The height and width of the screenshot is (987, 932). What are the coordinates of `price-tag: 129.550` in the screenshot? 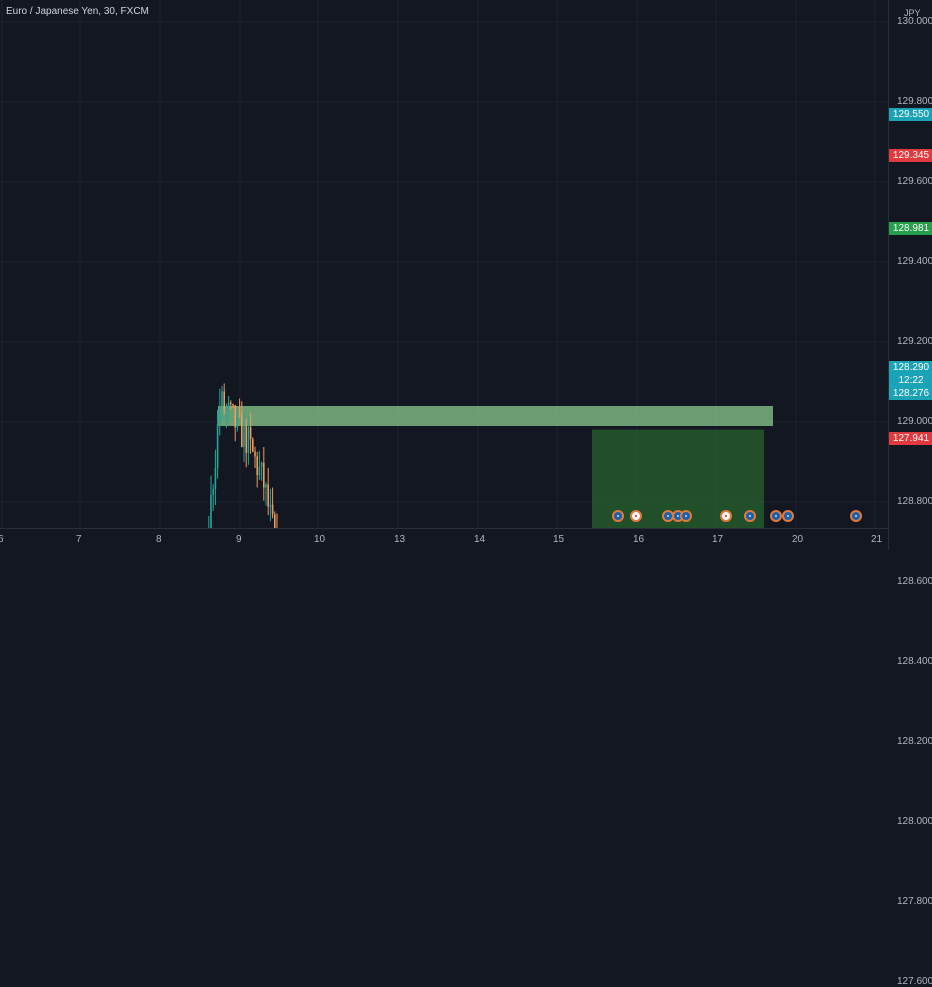 It's located at (910, 114).